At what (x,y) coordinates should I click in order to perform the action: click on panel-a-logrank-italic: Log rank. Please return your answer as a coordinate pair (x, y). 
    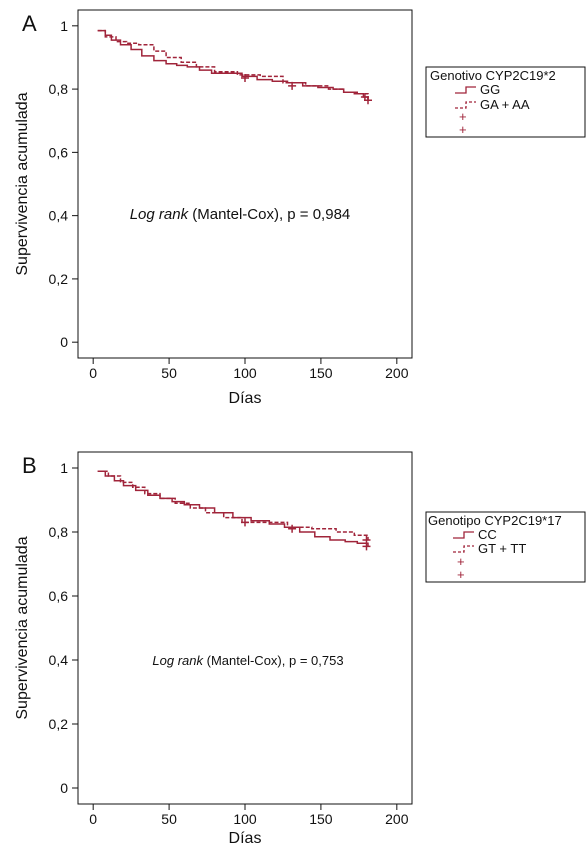
    Looking at the image, I should click on (160, 214).